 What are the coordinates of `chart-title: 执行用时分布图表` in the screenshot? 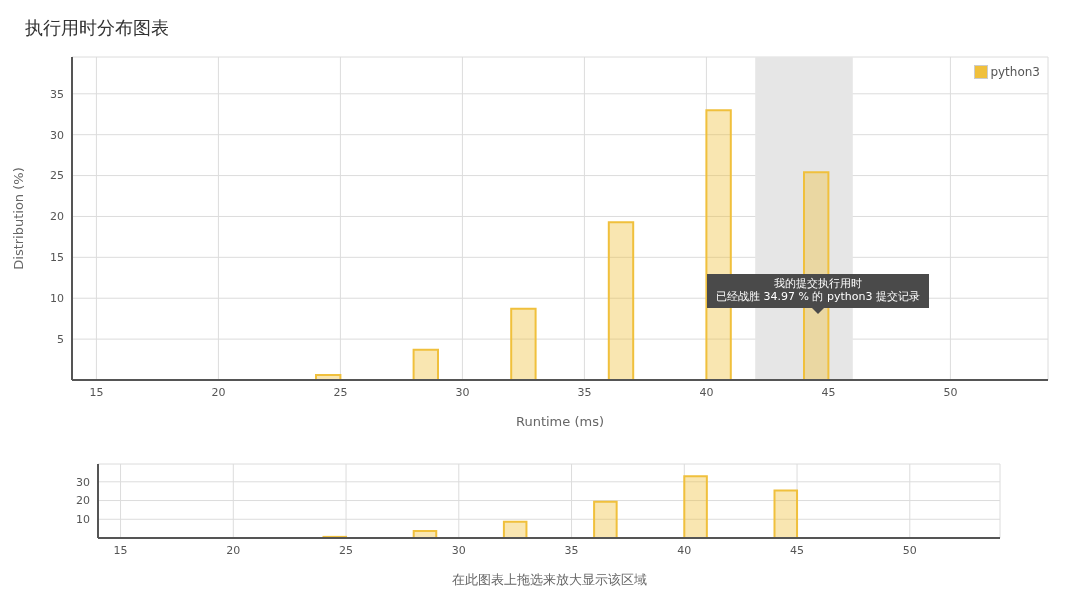 It's located at (97, 28).